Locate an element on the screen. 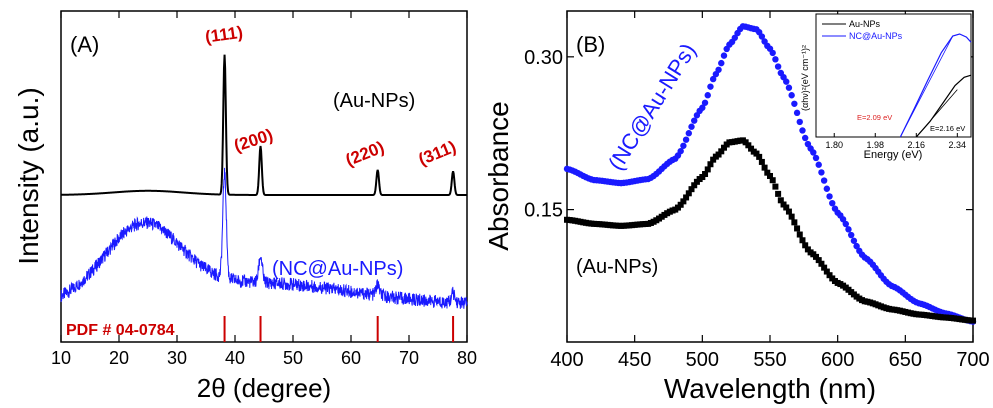  inset-legend-nc-au-nps: NC@Au-NPs is located at coordinates (876, 36).